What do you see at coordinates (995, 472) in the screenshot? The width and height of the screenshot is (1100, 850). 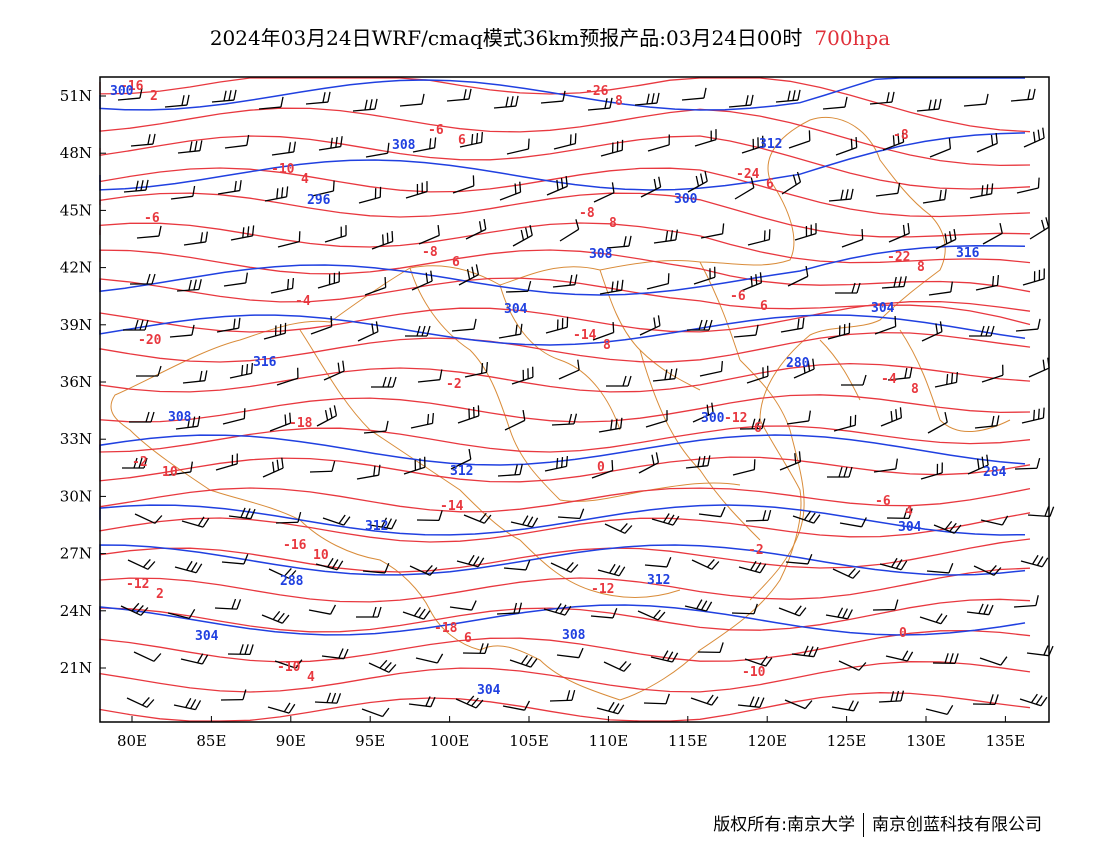 I see `height-label: 284` at bounding box center [995, 472].